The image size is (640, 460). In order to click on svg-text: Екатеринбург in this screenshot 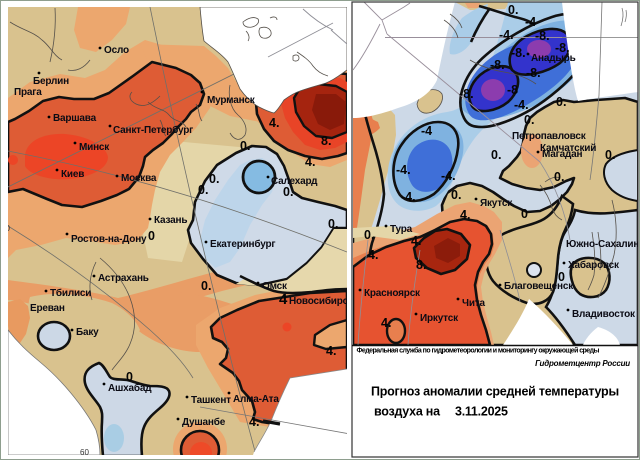, I will do `click(242, 244)`.